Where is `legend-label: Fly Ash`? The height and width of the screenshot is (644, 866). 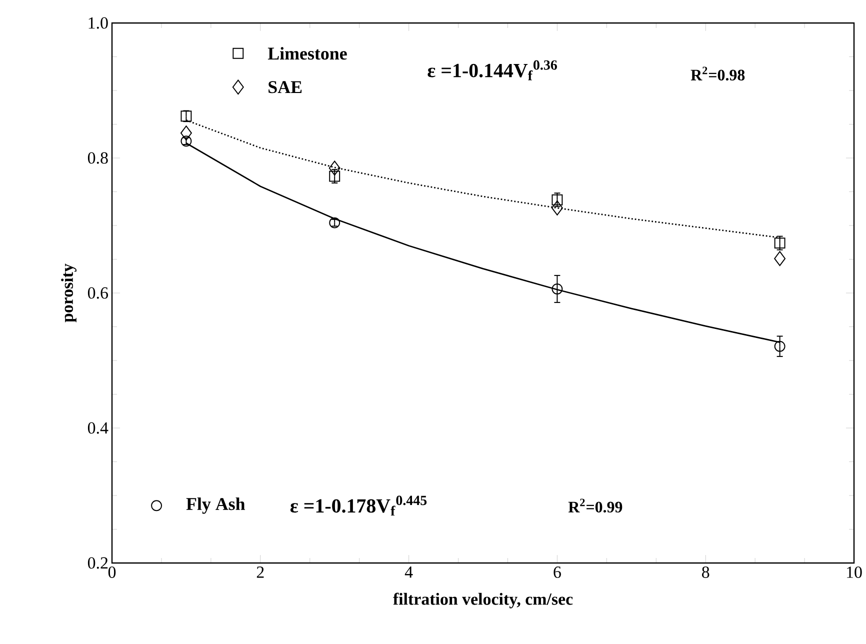
legend-label: Fly Ash is located at coordinates (216, 505).